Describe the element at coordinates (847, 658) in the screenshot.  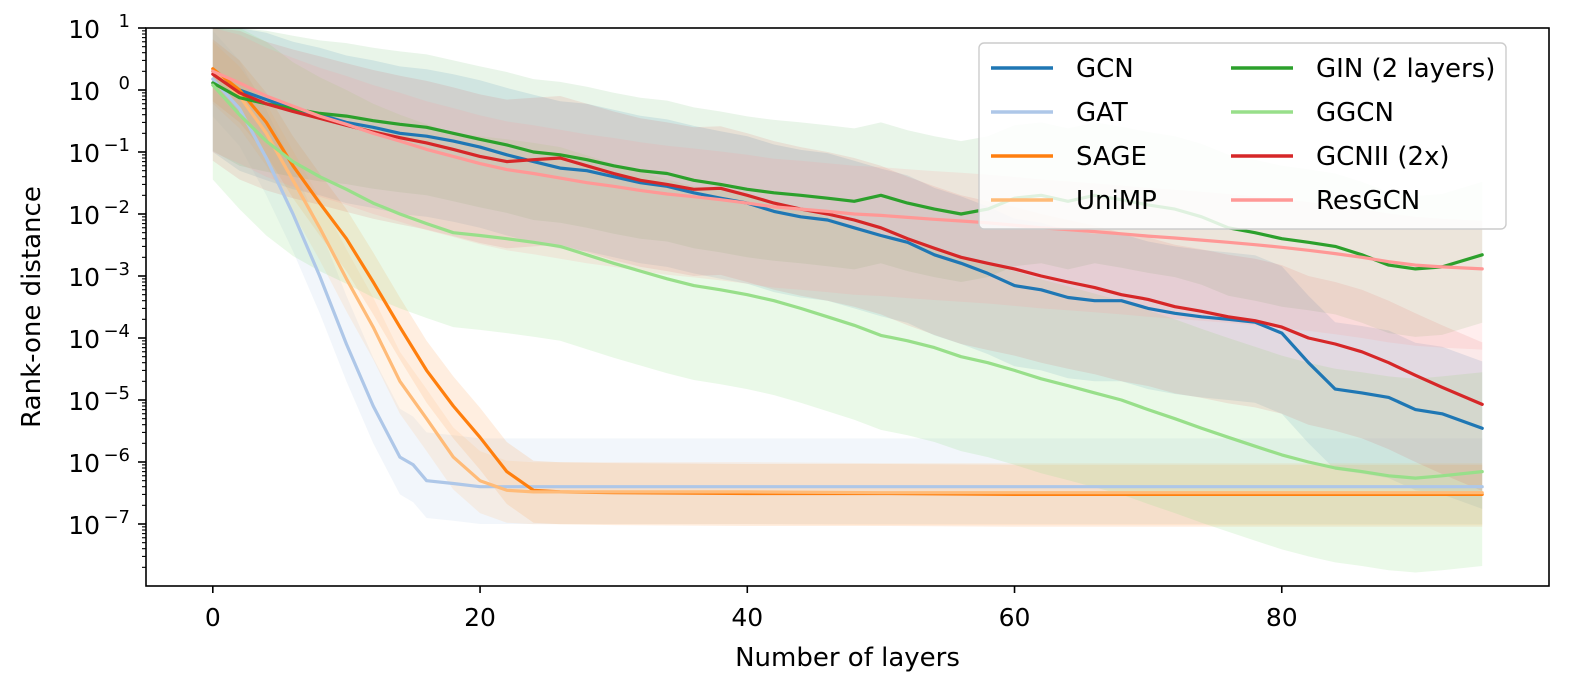
I see `x-axis-label: Number of layers` at that location.